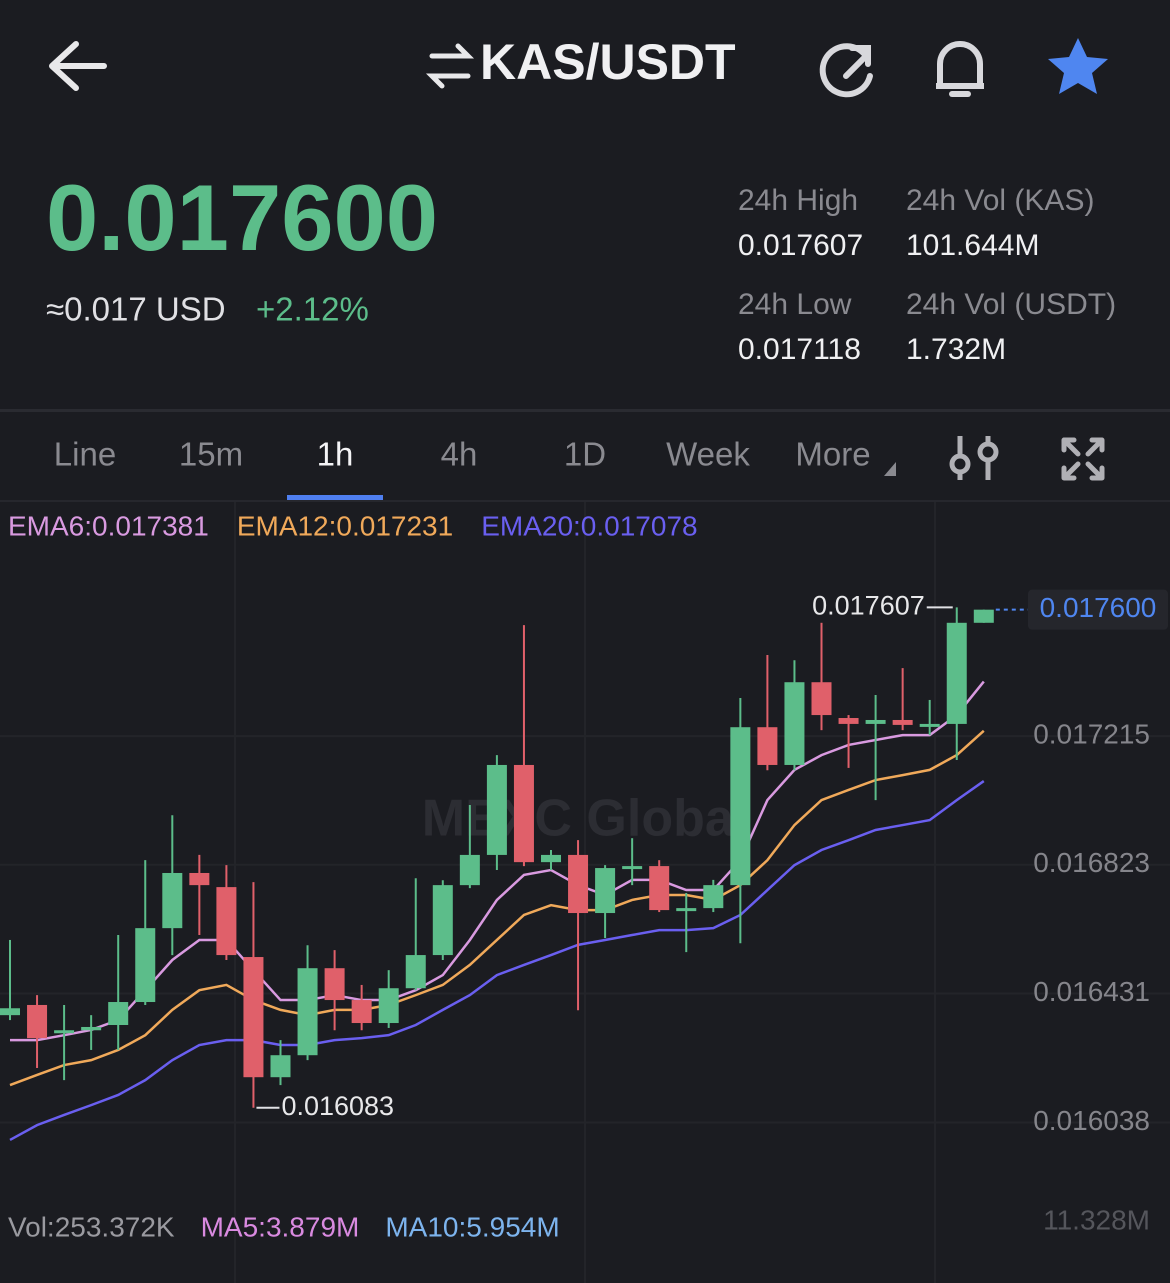  I want to click on timeframe-tabs: Line 15m 1h 4h 1D Week More, so click(462, 468).